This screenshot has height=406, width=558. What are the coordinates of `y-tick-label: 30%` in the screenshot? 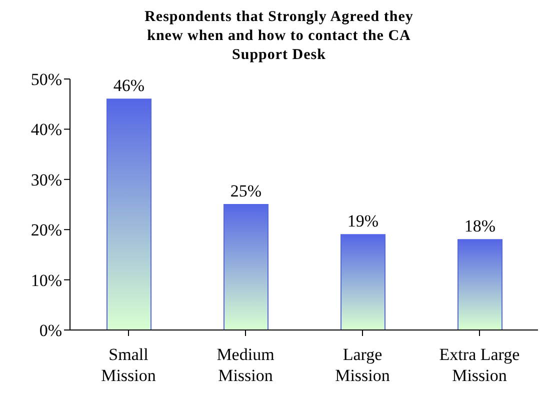 It's located at (46, 180).